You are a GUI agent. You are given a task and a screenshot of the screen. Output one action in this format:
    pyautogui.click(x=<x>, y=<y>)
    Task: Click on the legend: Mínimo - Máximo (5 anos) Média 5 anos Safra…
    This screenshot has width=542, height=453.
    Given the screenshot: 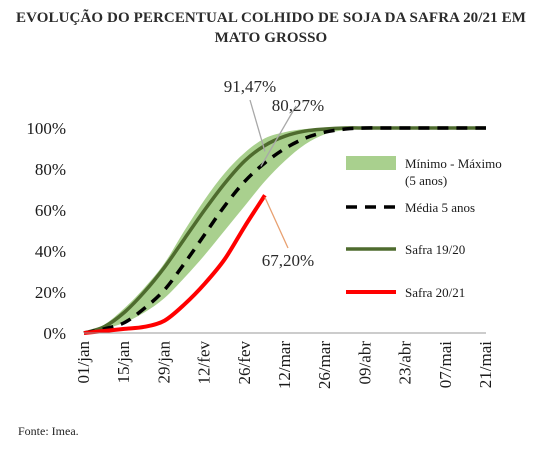 What is the action you would take?
    pyautogui.click(x=424, y=228)
    